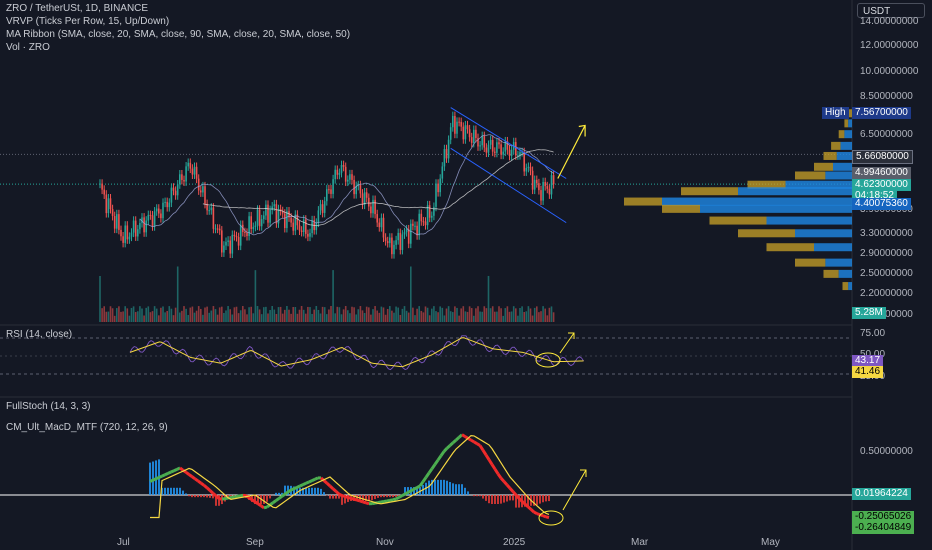 The width and height of the screenshot is (932, 550). I want to click on volume-profile-up-bar, so click(838, 262).